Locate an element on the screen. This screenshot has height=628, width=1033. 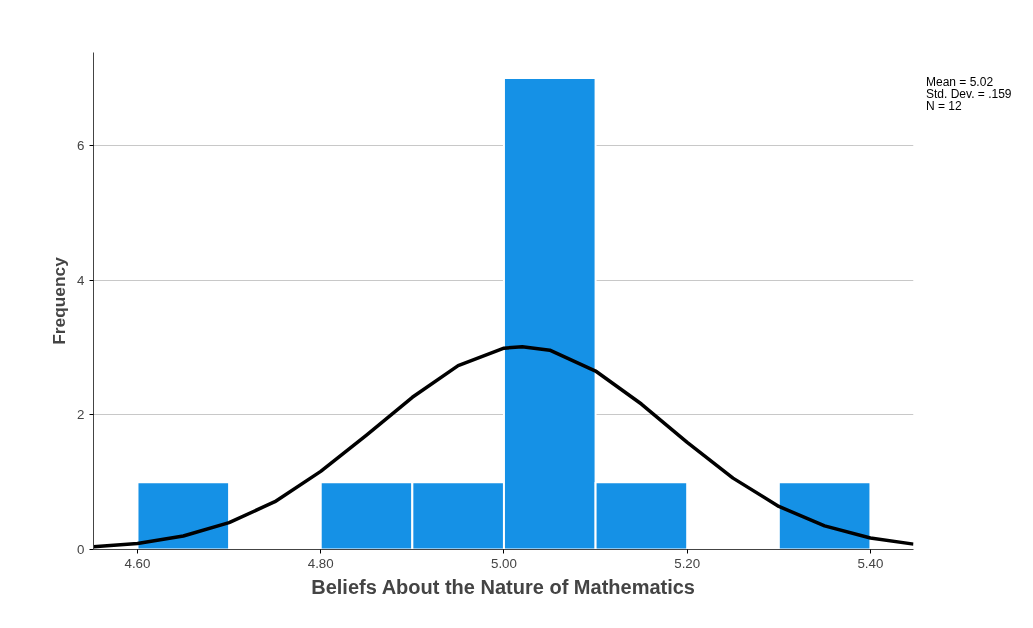
text: Std. Dev. = .159 is located at coordinates (969, 94).